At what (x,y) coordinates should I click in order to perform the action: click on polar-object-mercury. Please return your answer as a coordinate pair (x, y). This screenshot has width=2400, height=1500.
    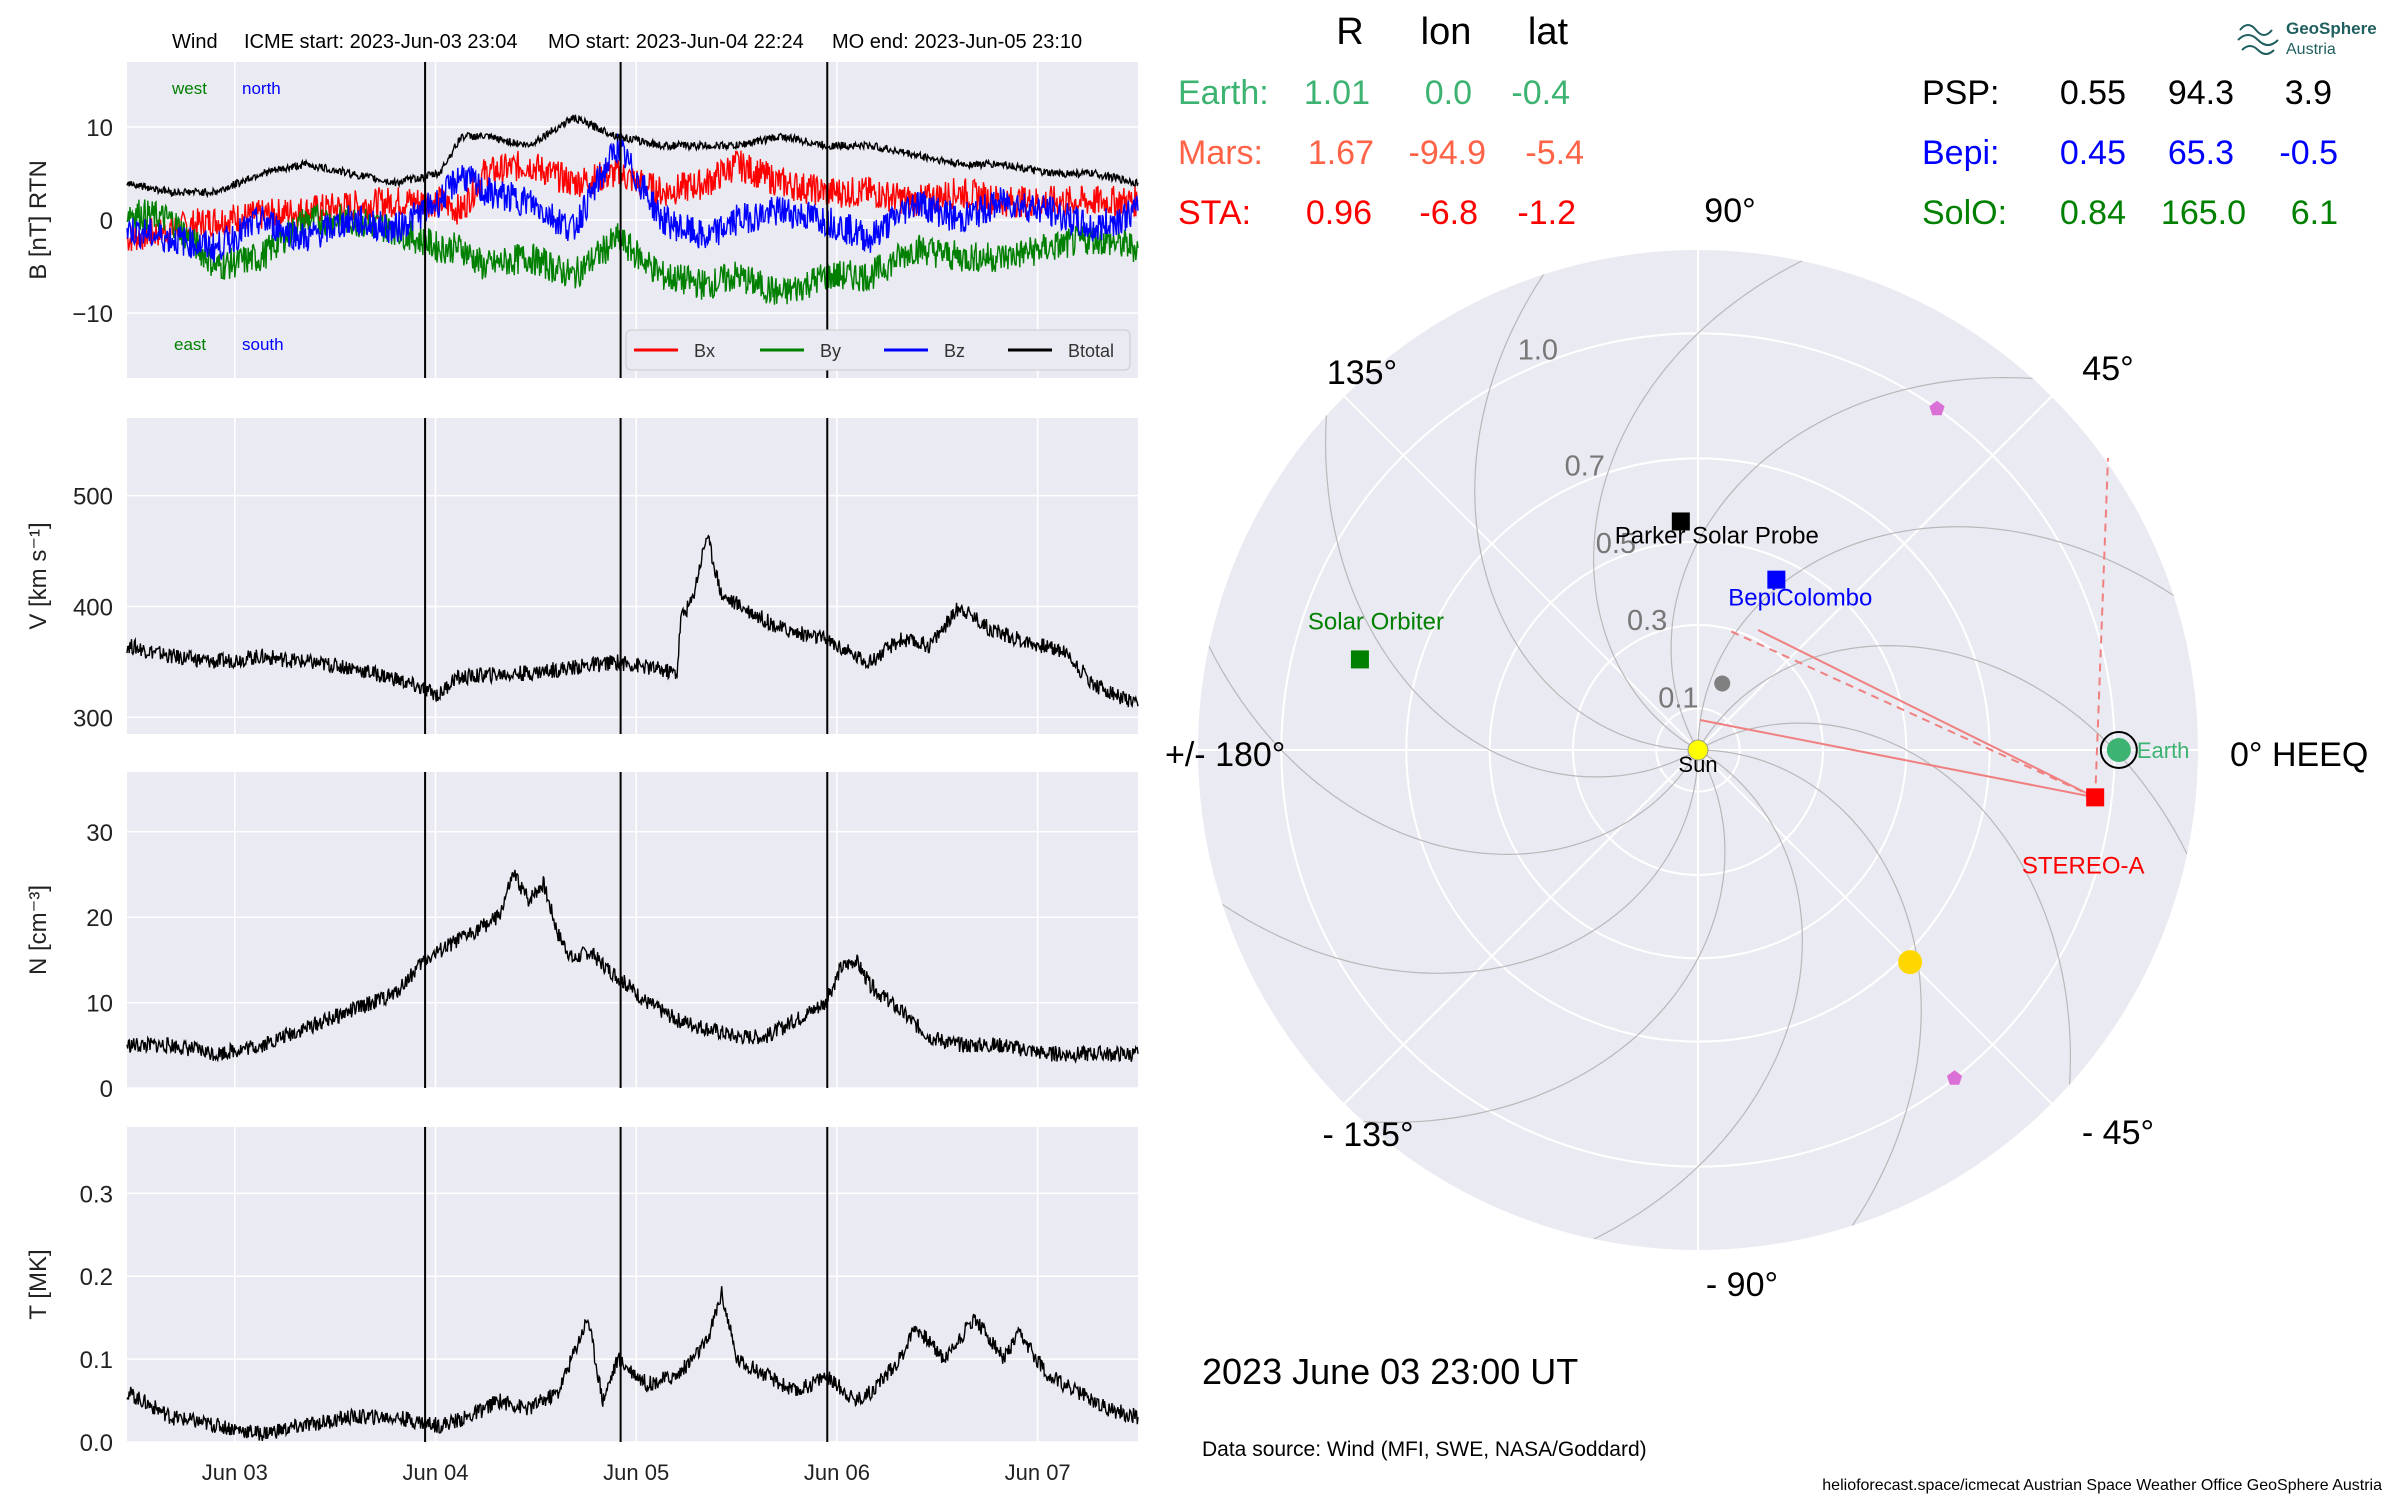
    Looking at the image, I should click on (1722, 683).